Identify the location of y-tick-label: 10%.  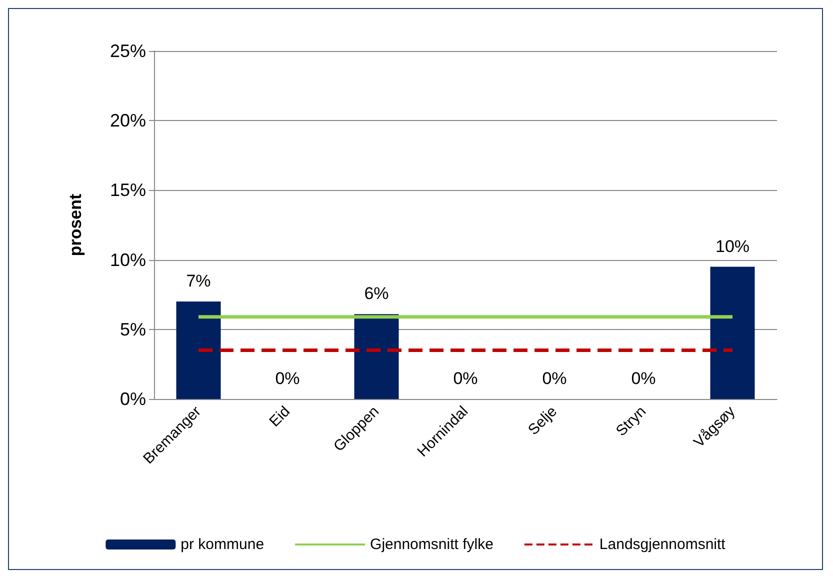
(128, 260).